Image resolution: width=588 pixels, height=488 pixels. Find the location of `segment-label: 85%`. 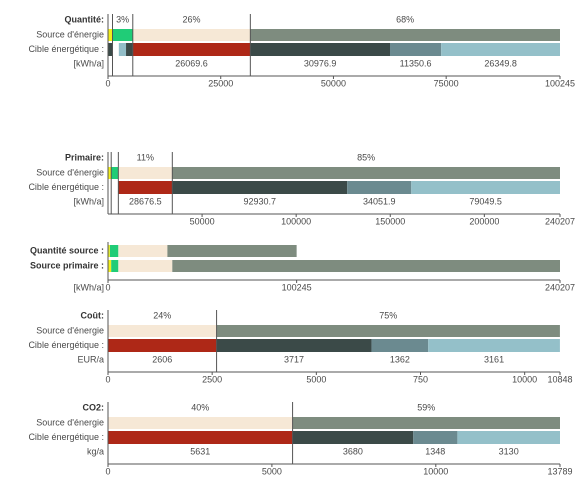

segment-label: 85% is located at coordinates (366, 157).